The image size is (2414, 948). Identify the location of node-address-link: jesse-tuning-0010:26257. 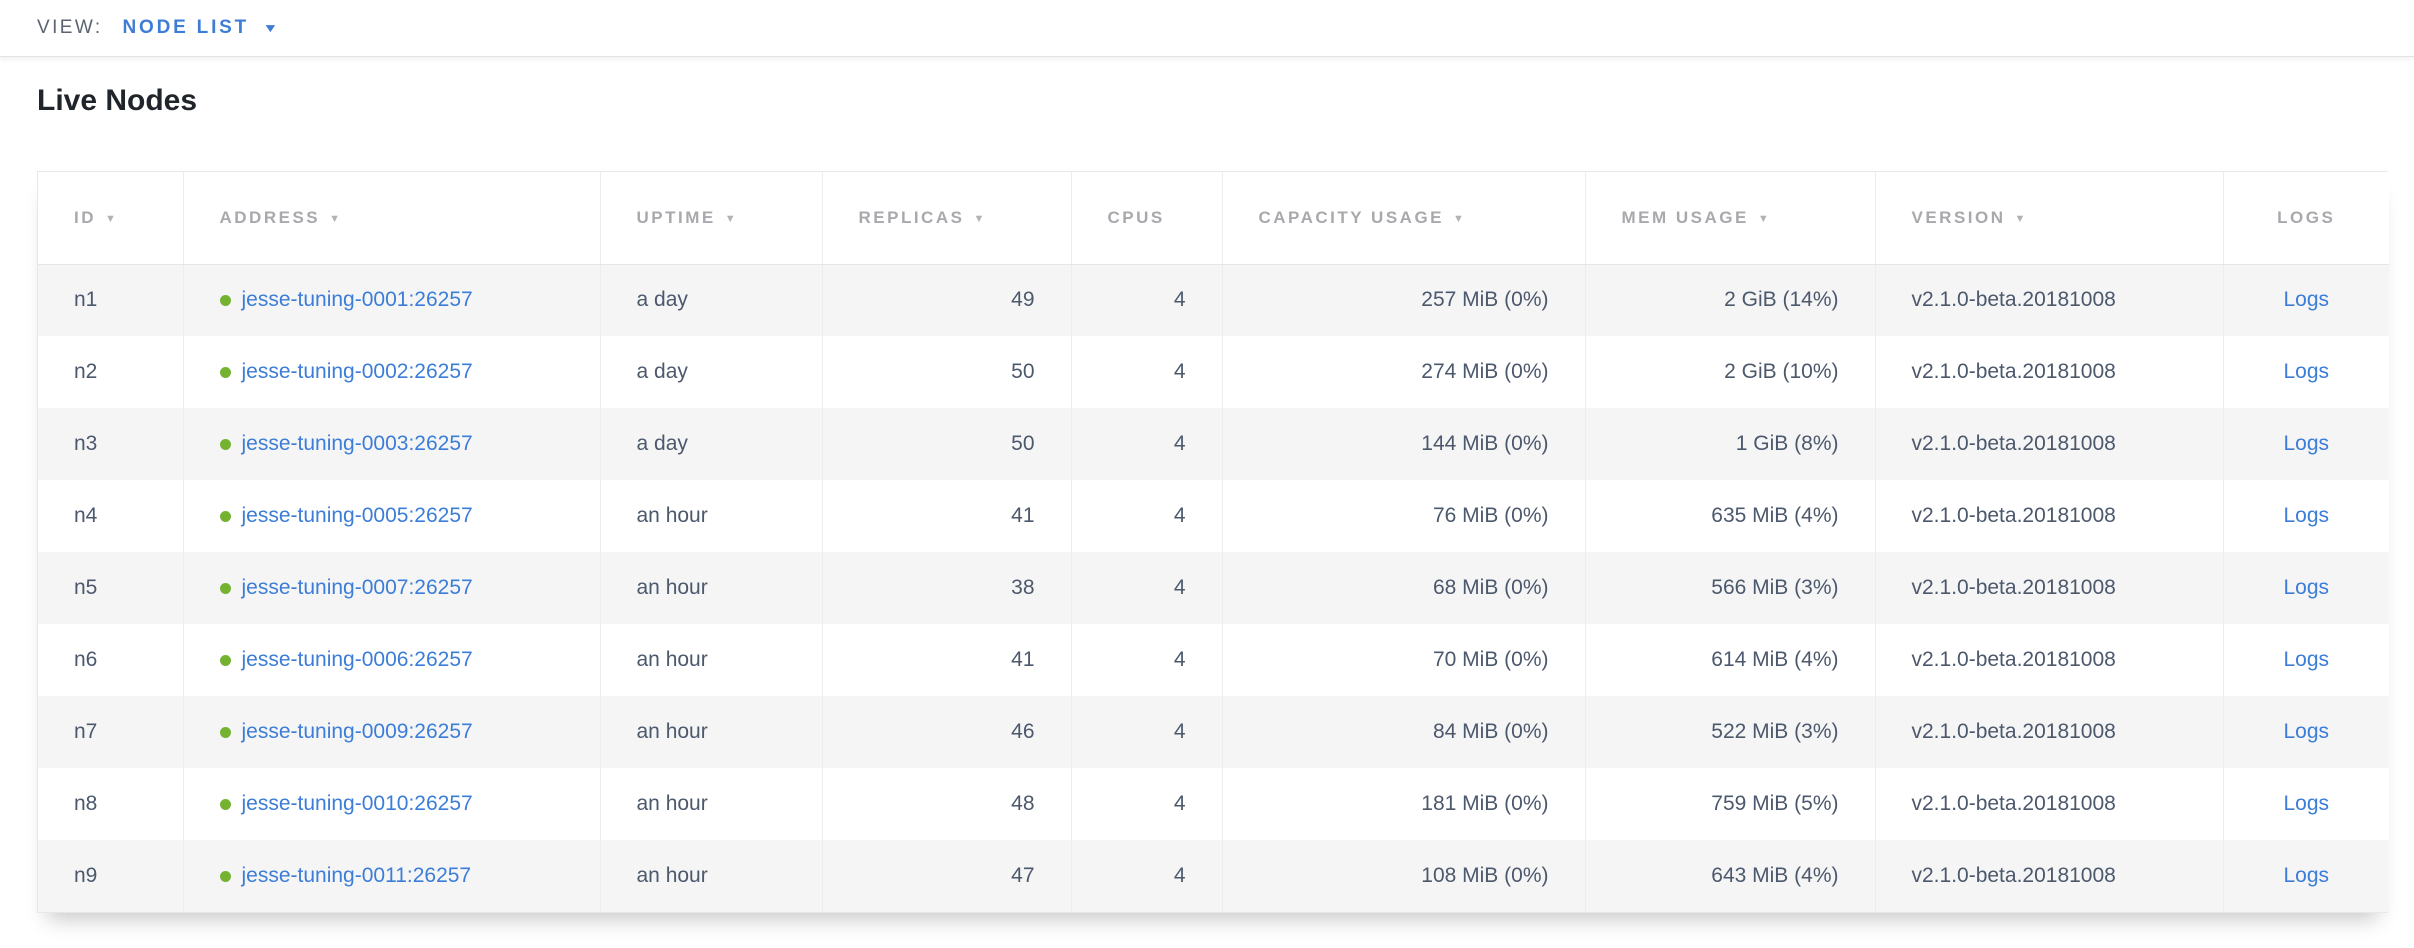
(357, 803).